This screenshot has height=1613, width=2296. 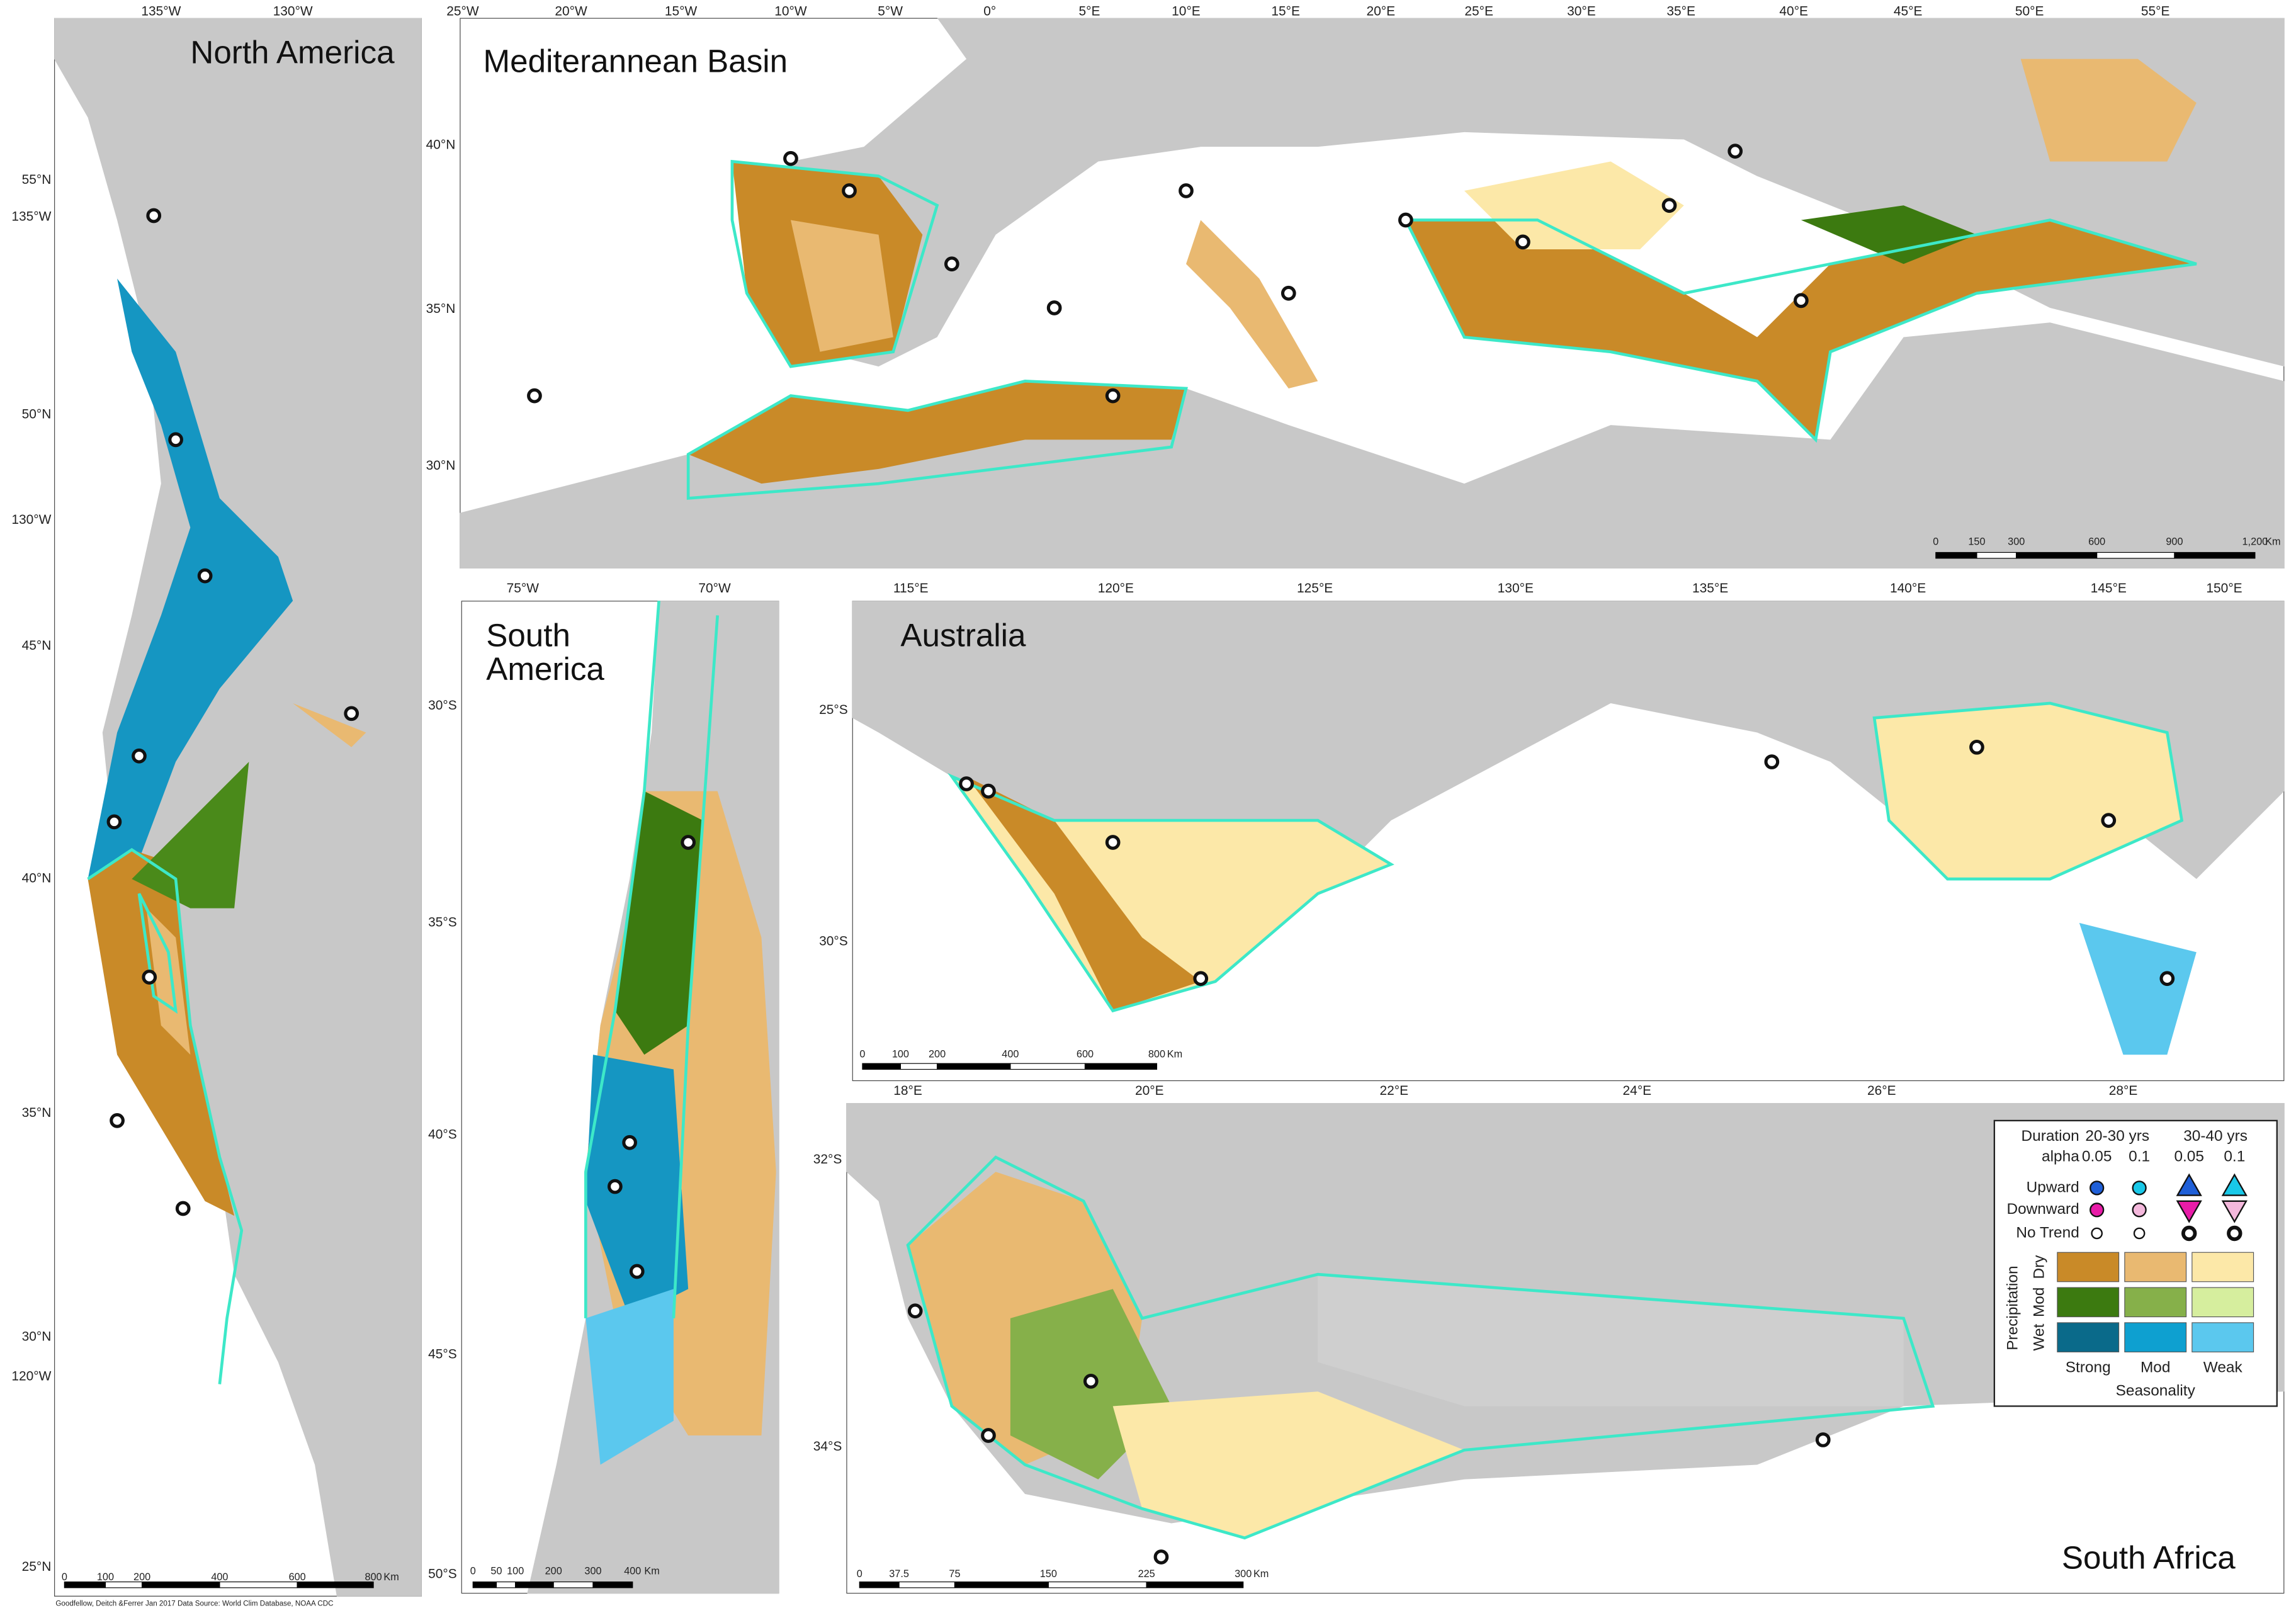 I want to click on lon-label: 10°W, so click(x=790, y=11).